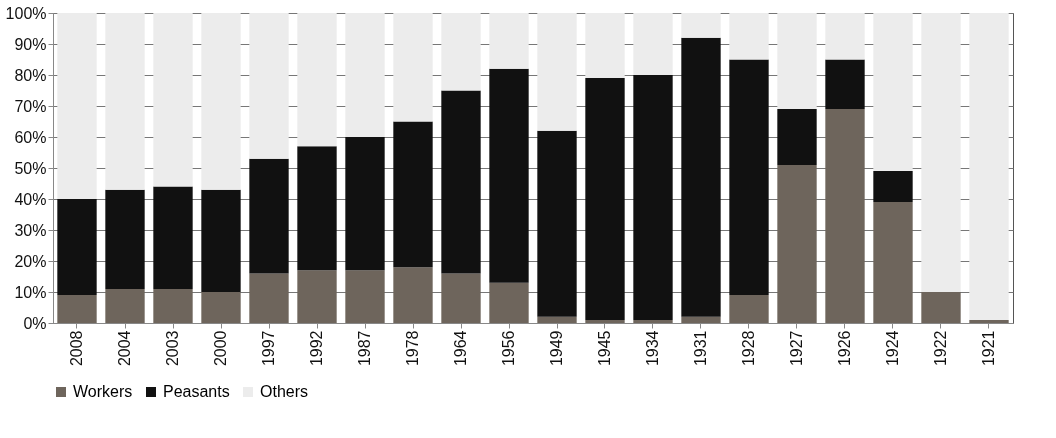 Image resolution: width=1056 pixels, height=438 pixels. Describe the element at coordinates (892, 348) in the screenshot. I see `x-tick-label: 1924` at that location.